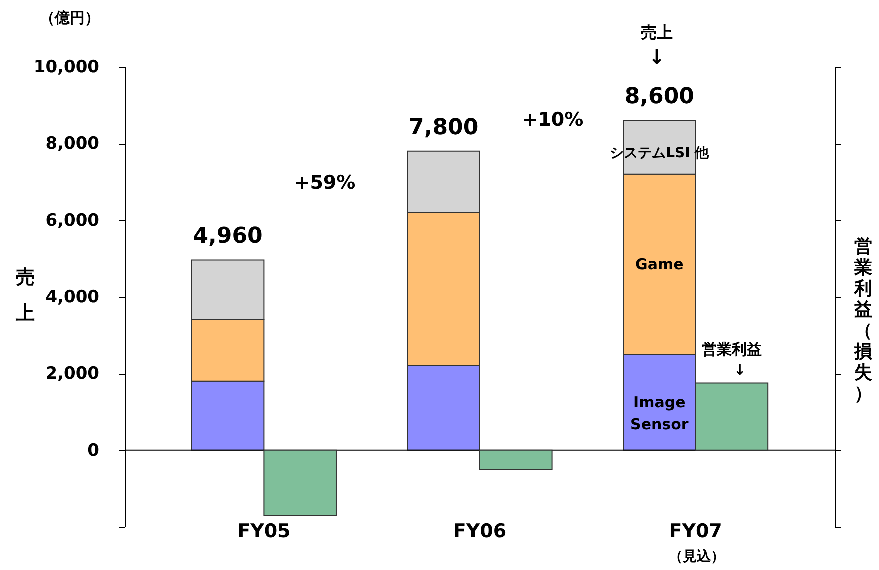  I want to click on y-tick-label: 10,000, so click(67, 68).